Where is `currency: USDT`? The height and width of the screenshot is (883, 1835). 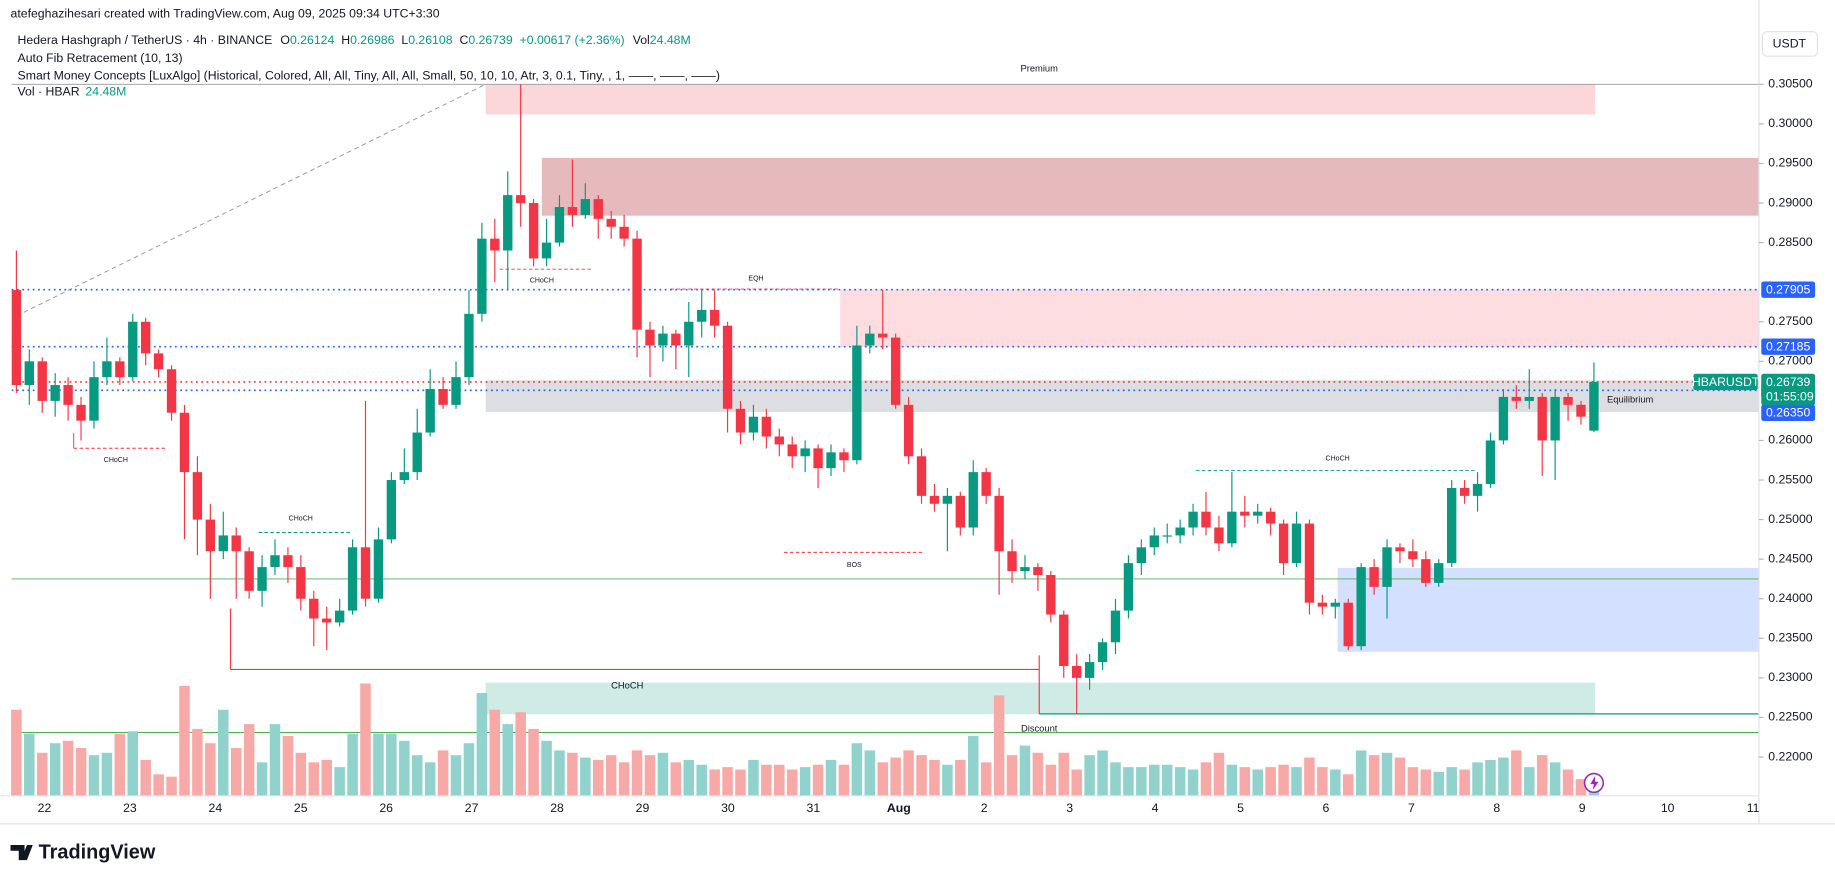 currency: USDT is located at coordinates (1790, 44).